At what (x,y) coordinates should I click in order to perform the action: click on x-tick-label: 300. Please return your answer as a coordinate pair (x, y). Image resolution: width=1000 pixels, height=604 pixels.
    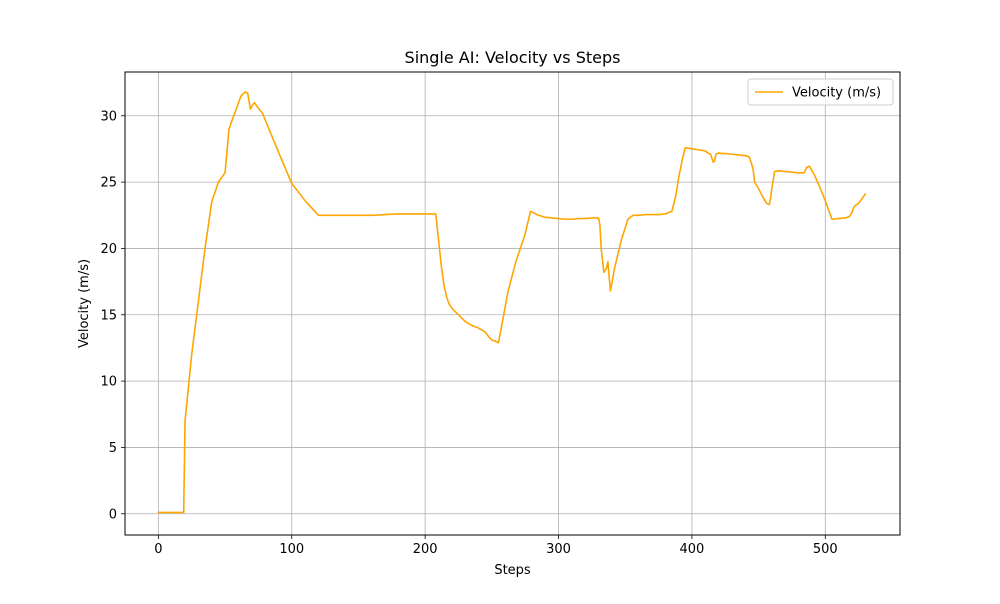
    Looking at the image, I should click on (558, 549).